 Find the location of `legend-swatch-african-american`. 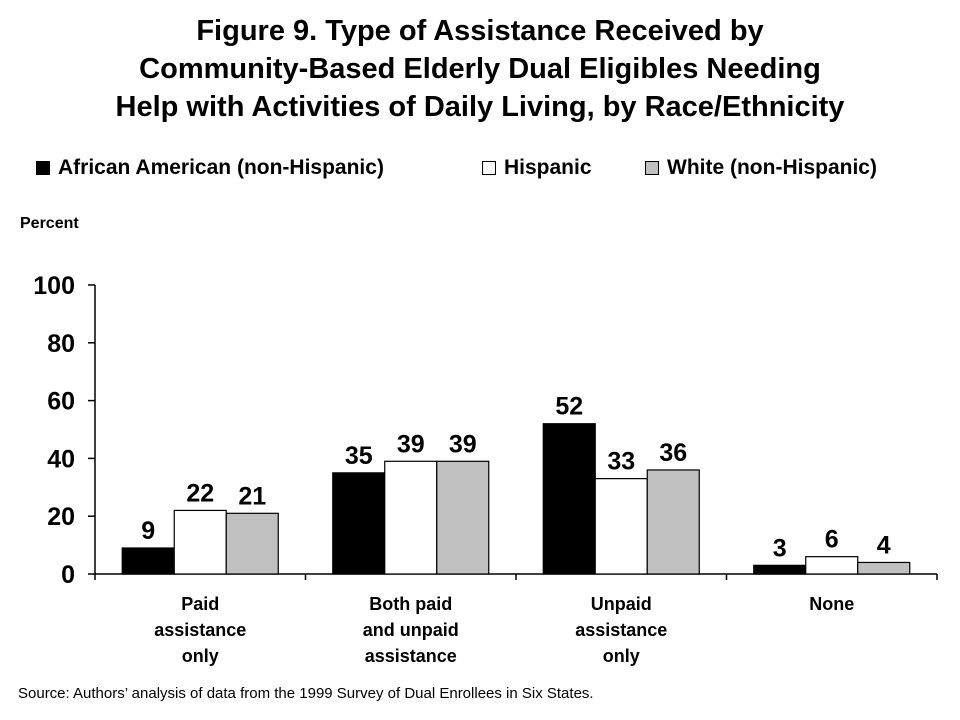

legend-swatch-african-american is located at coordinates (43, 168).